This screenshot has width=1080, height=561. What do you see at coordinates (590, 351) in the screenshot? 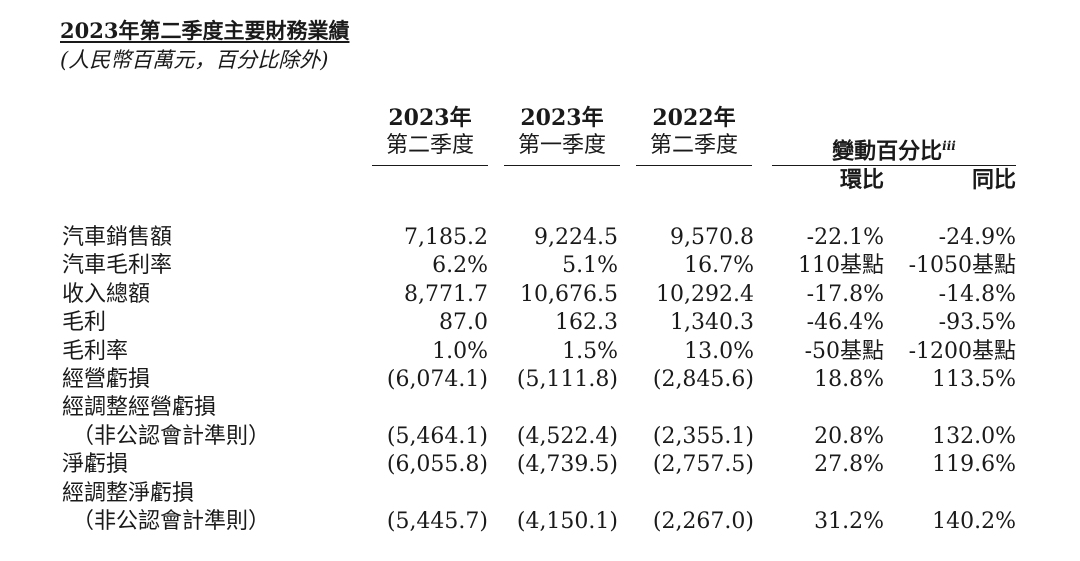
I see `value-2023-q1-cell: 1.5%` at bounding box center [590, 351].